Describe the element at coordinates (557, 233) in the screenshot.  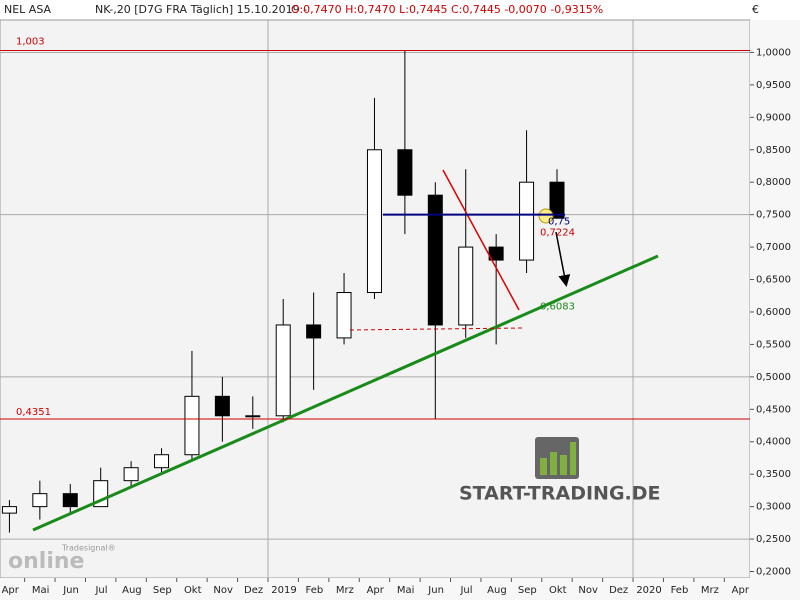
I see `annotation-label: 0,7224` at that location.